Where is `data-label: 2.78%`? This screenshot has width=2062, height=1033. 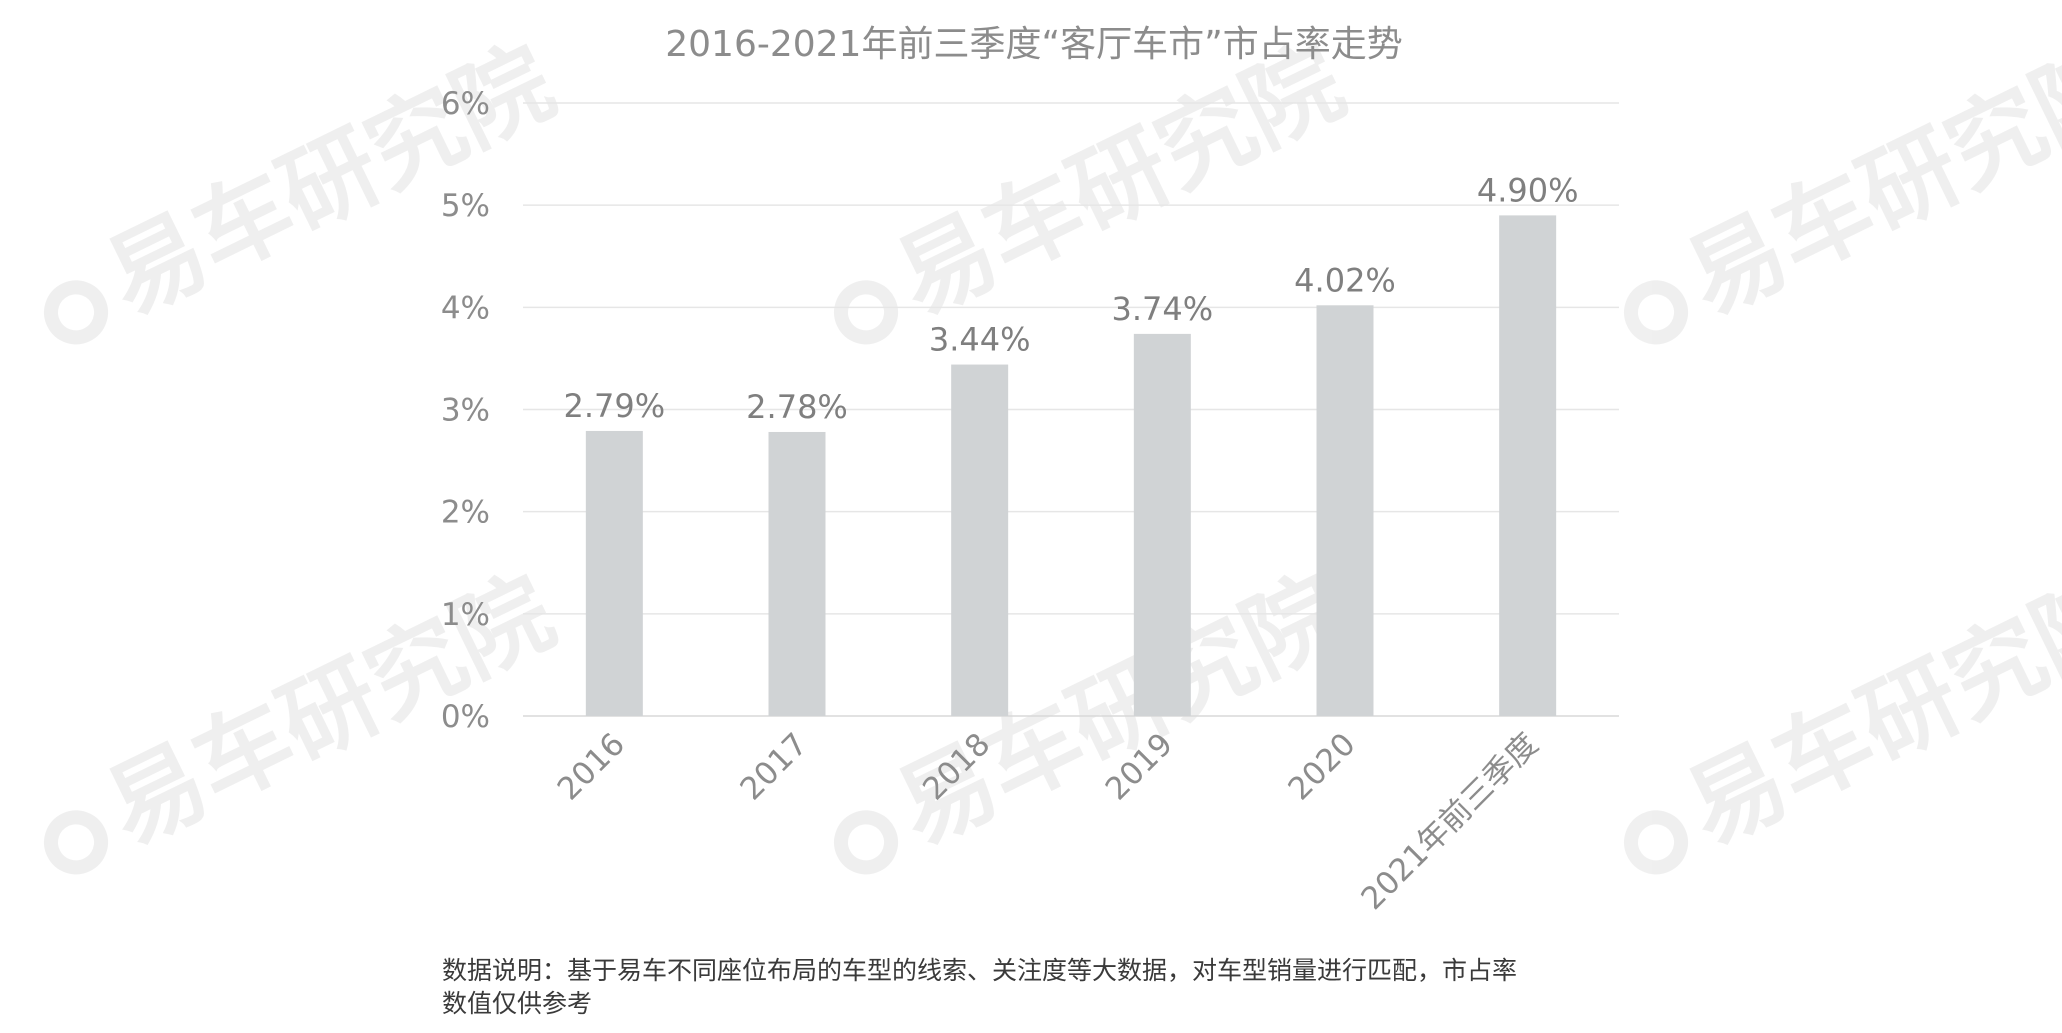 data-label: 2.78% is located at coordinates (797, 407).